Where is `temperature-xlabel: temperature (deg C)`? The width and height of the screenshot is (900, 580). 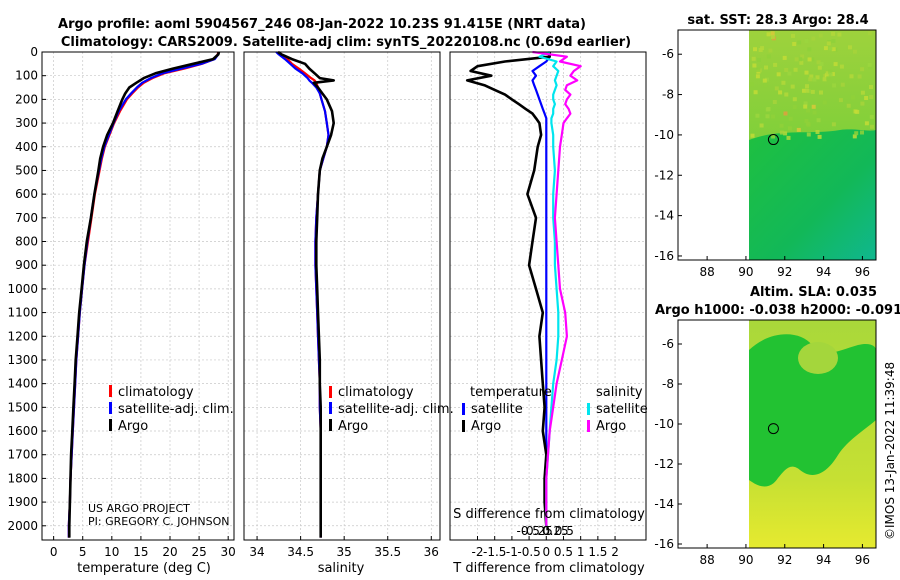
temperature-xlabel: temperature (deg C) is located at coordinates (144, 568).